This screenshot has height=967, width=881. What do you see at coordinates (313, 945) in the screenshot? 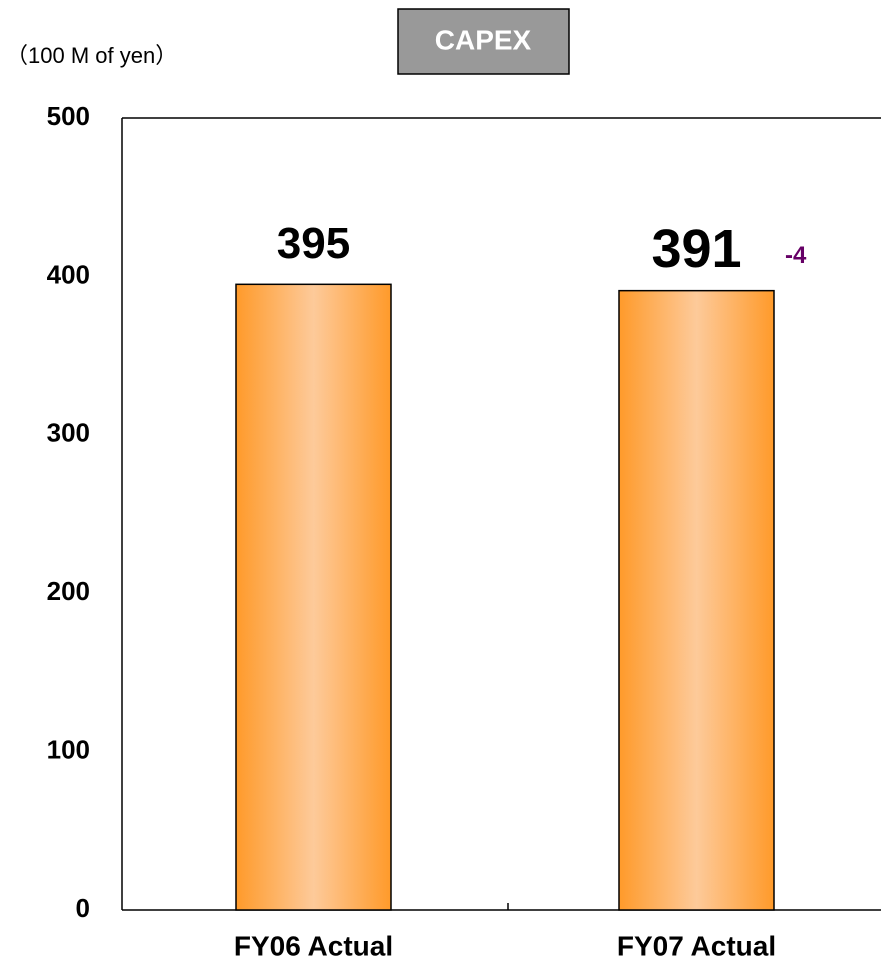
I see `x-tick-label: FY06 Actual` at bounding box center [313, 945].